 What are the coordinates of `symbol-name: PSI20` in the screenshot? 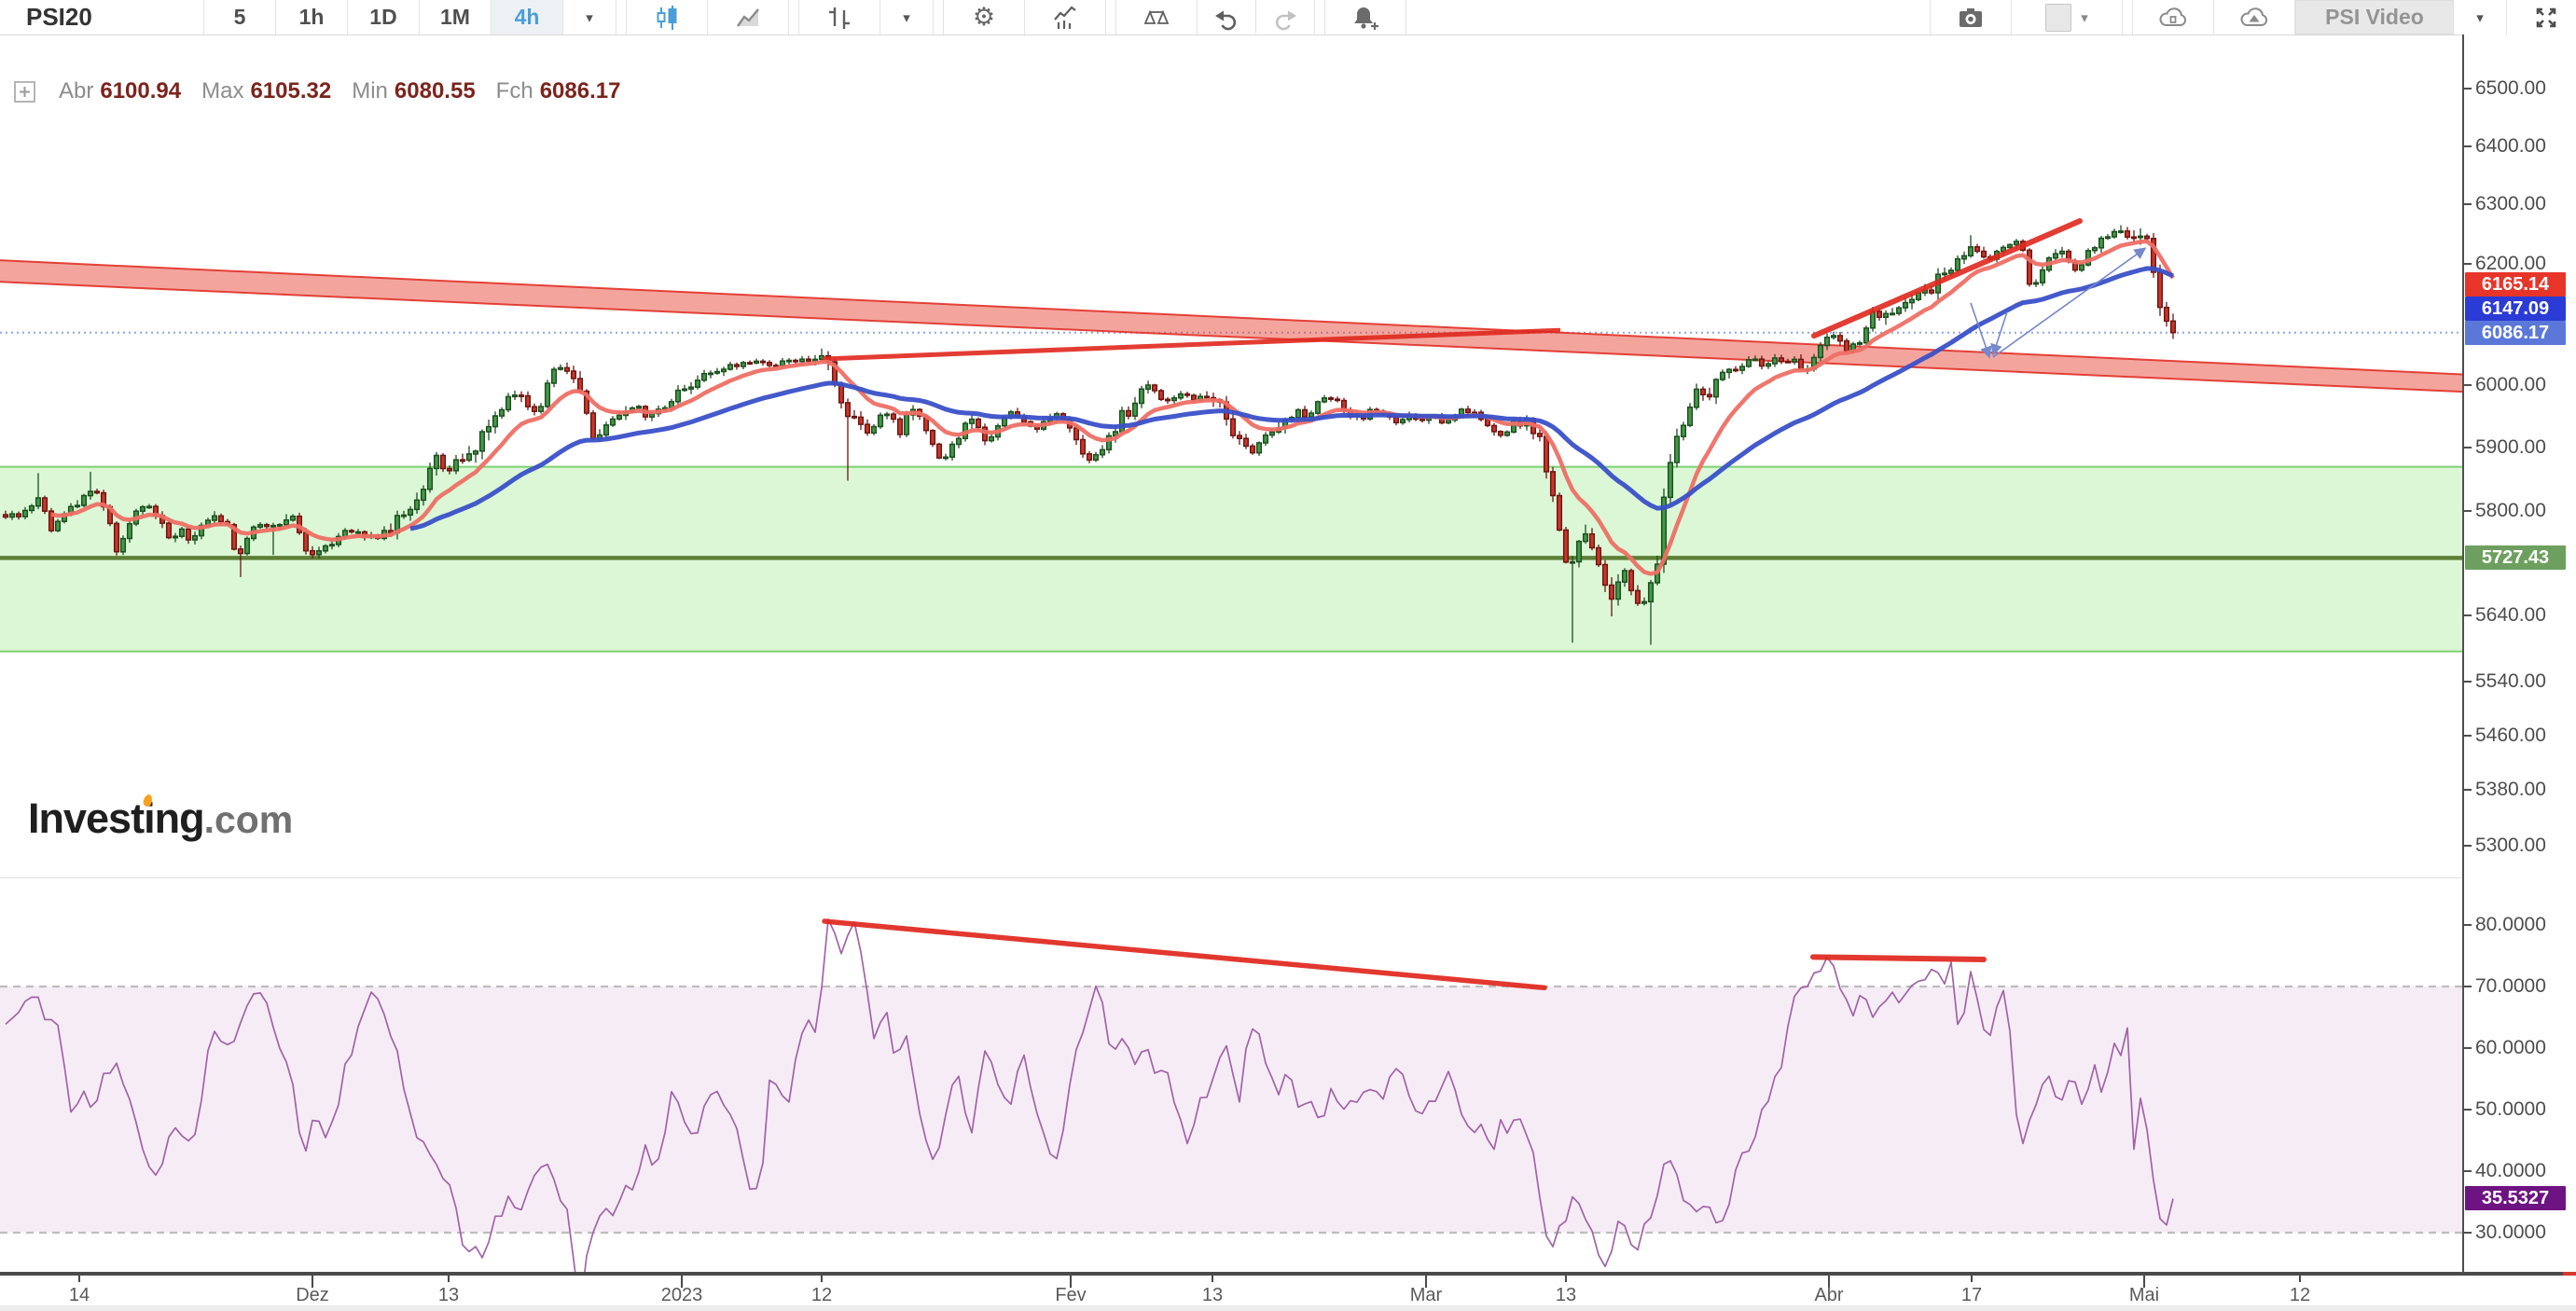 It's located at (102, 17).